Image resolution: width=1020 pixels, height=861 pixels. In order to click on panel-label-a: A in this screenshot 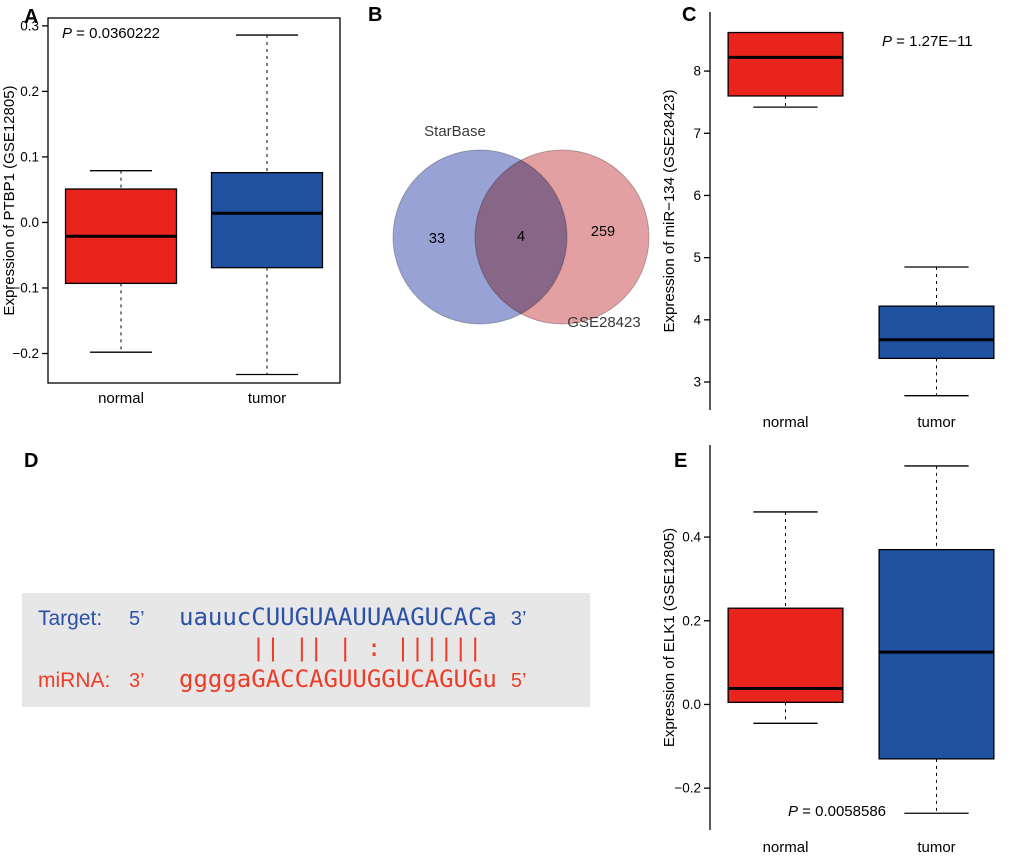, I will do `click(31, 17)`.